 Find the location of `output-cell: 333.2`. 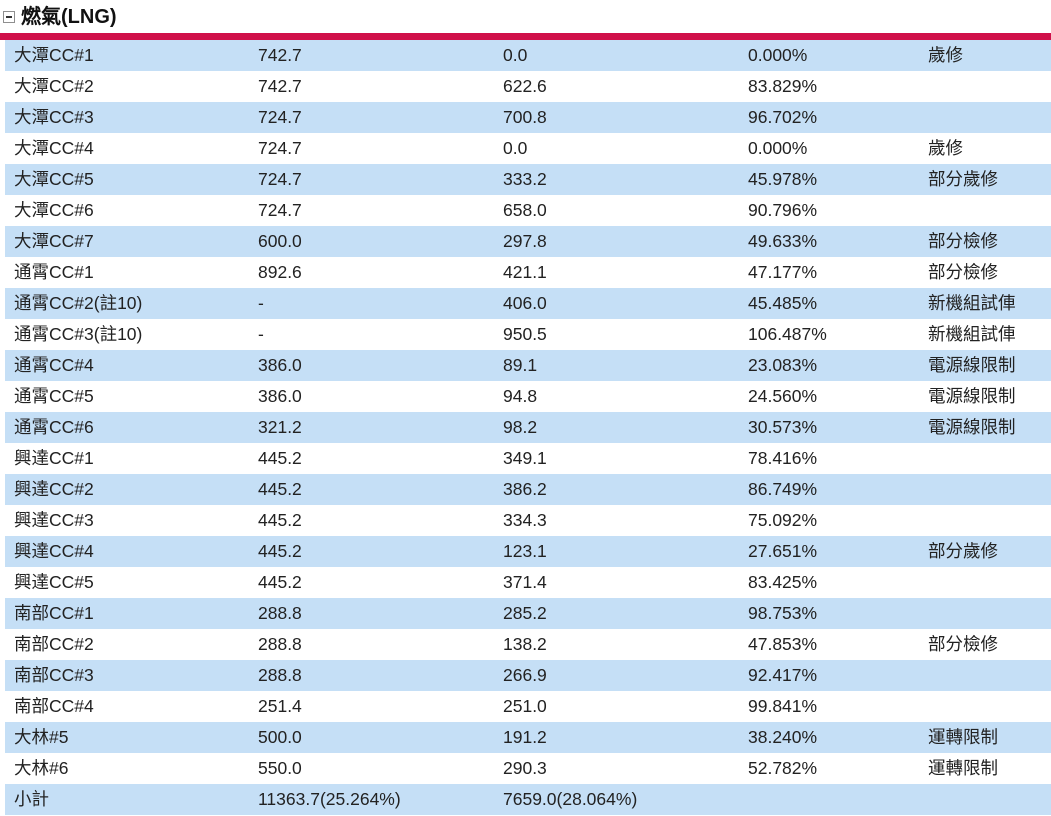

output-cell: 333.2 is located at coordinates (525, 179).